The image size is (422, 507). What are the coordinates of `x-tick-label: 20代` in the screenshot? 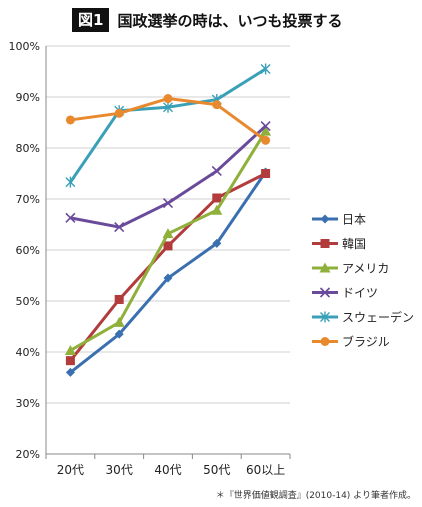 It's located at (70, 470).